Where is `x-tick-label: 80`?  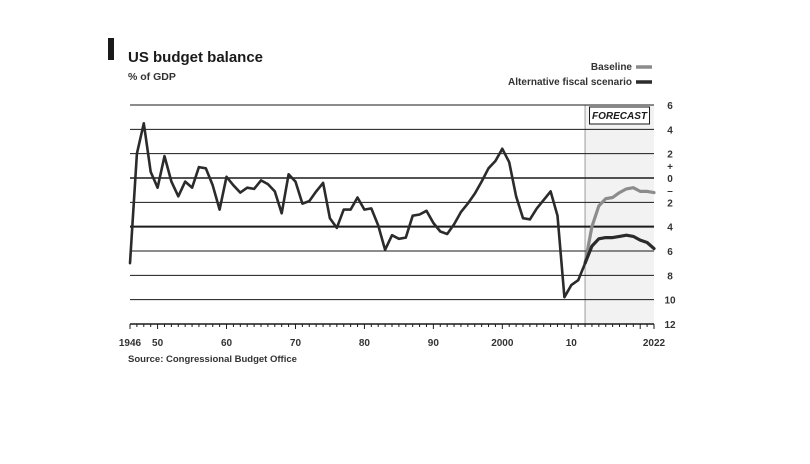 x-tick-label: 80 is located at coordinates (365, 343).